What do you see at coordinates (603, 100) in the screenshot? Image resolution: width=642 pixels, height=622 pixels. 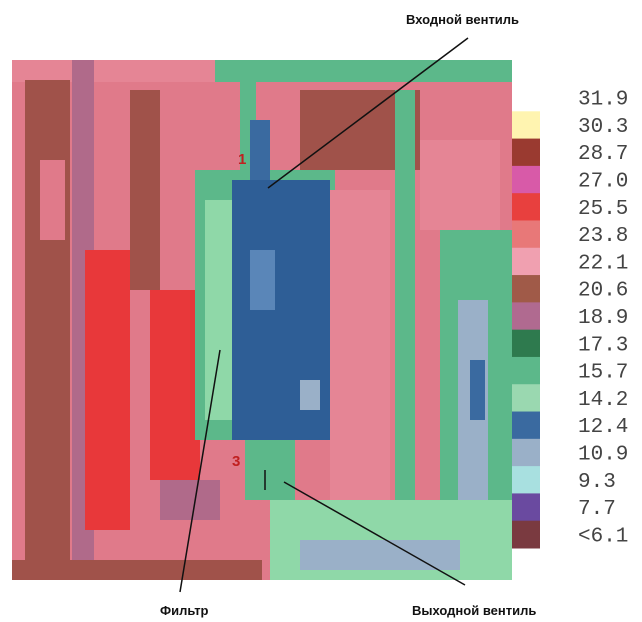 I see `scale-label: 31.9` at bounding box center [603, 100].